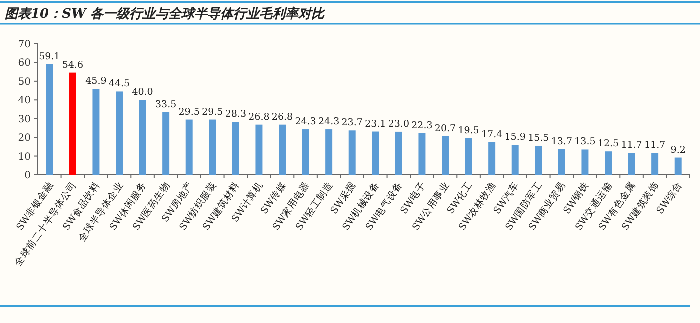 The image size is (700, 323). What do you see at coordinates (24, 120) in the screenshot?
I see `y-tick-label: 30` at bounding box center [24, 120].